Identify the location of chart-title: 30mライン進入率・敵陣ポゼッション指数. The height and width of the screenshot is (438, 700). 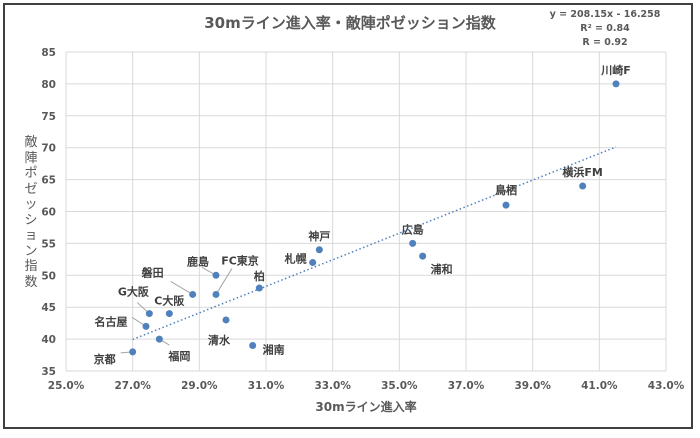
(350, 23).